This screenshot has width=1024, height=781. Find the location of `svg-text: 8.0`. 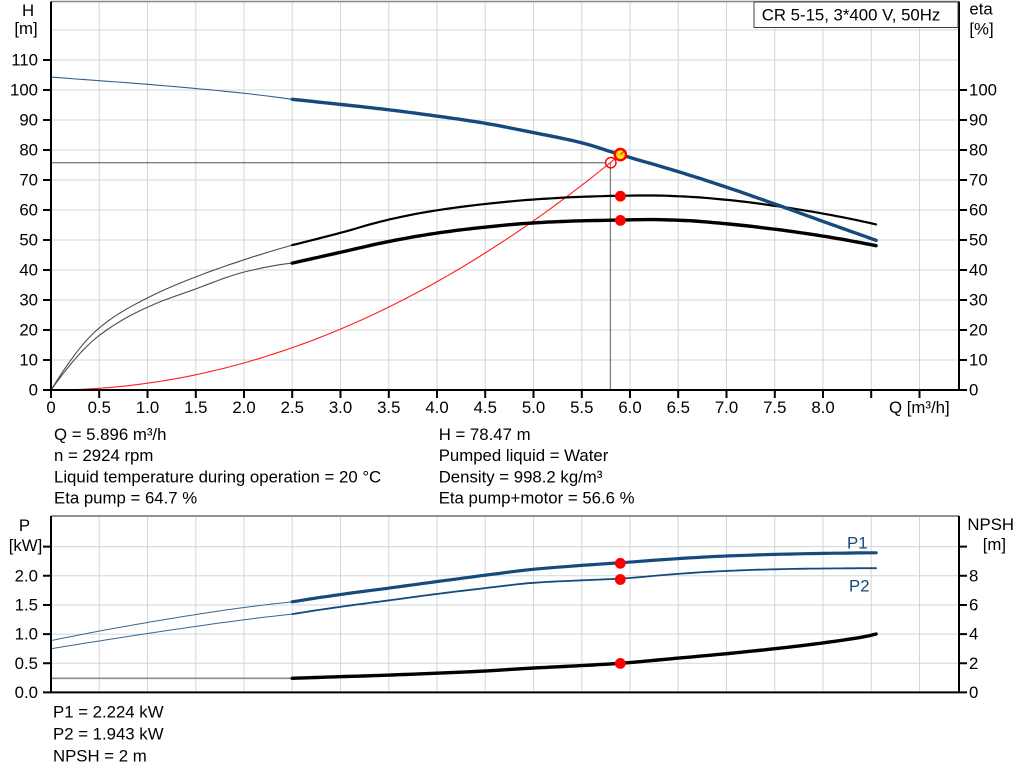

svg-text: 8.0 is located at coordinates (822, 407).